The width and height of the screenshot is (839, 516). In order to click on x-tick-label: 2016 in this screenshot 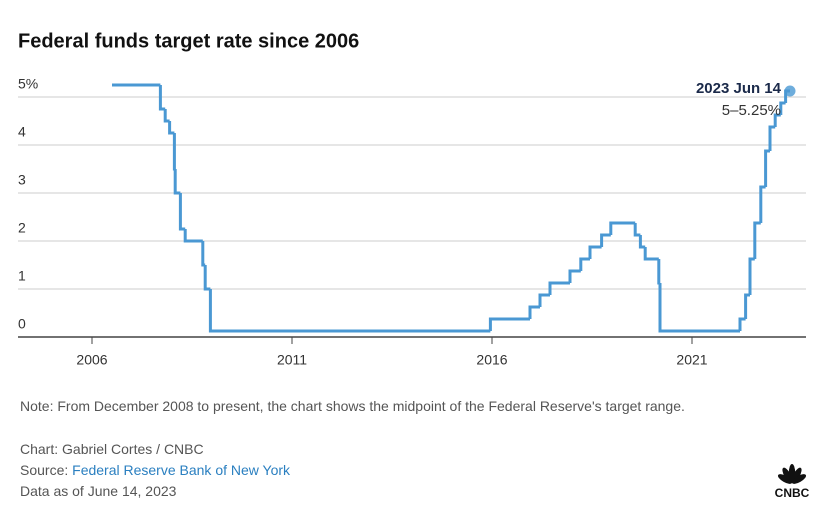, I will do `click(491, 360)`.